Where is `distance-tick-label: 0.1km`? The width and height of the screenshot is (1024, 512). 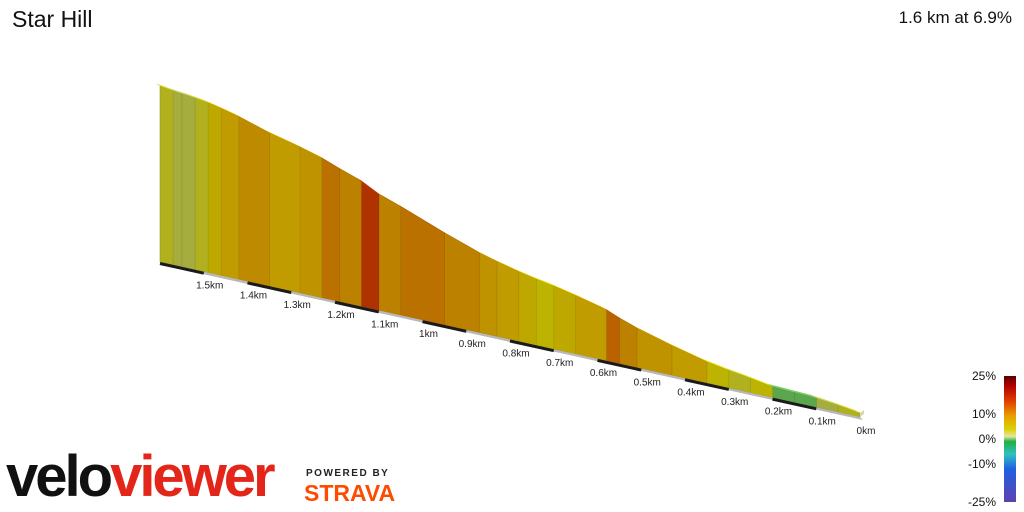
distance-tick-label: 0.1km is located at coordinates (822, 421).